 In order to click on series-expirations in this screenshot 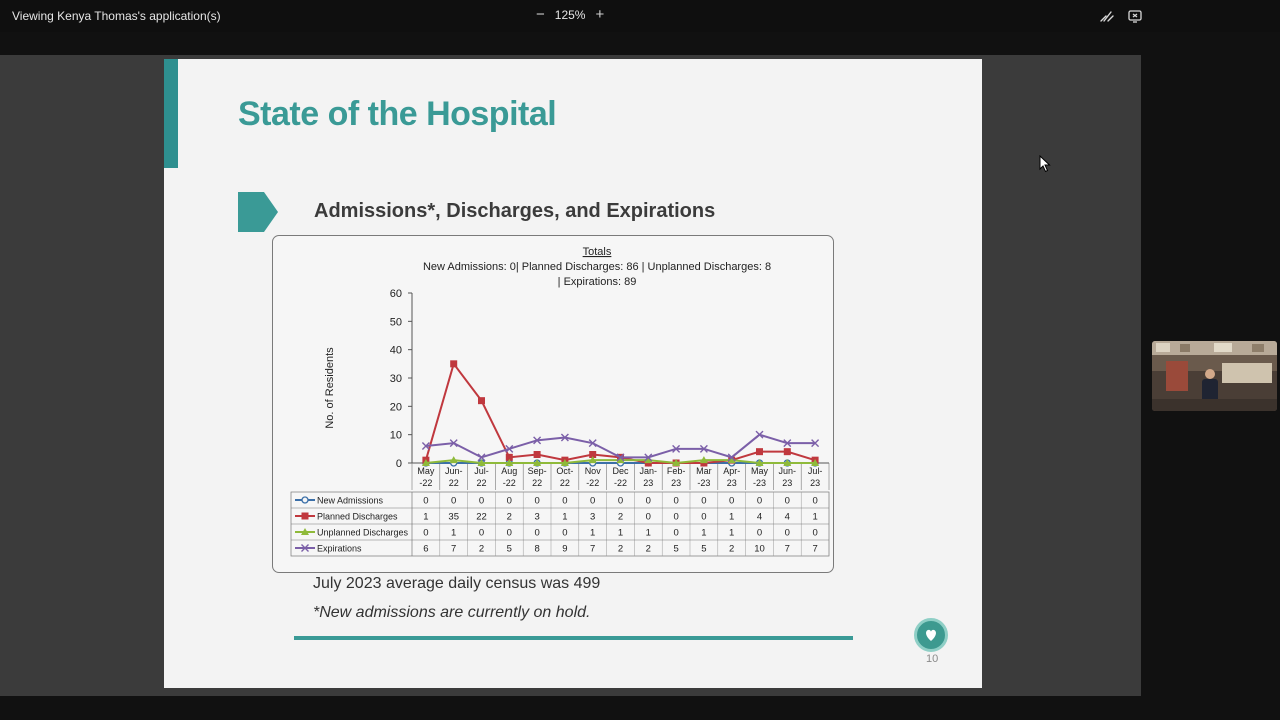, I will do `click(620, 446)`.